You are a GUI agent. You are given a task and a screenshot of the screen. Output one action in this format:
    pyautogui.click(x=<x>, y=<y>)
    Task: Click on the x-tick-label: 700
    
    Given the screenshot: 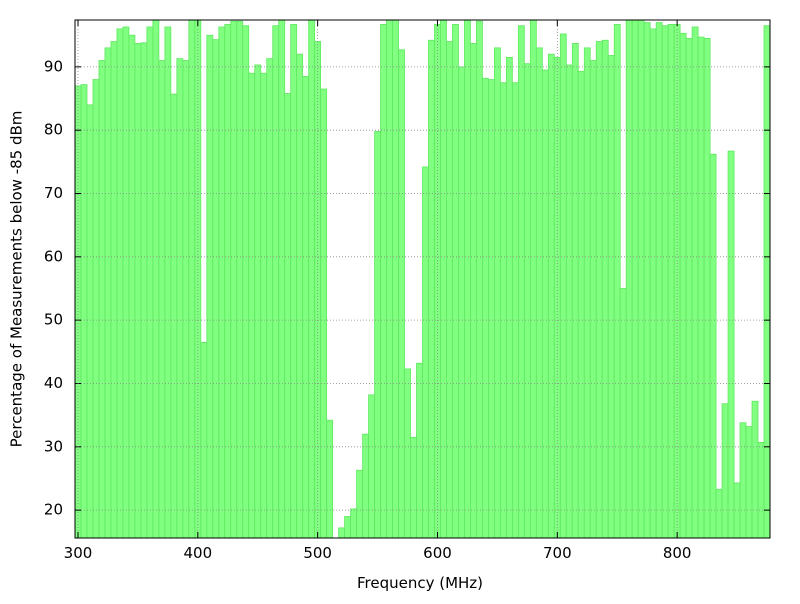 What is the action you would take?
    pyautogui.click(x=557, y=553)
    